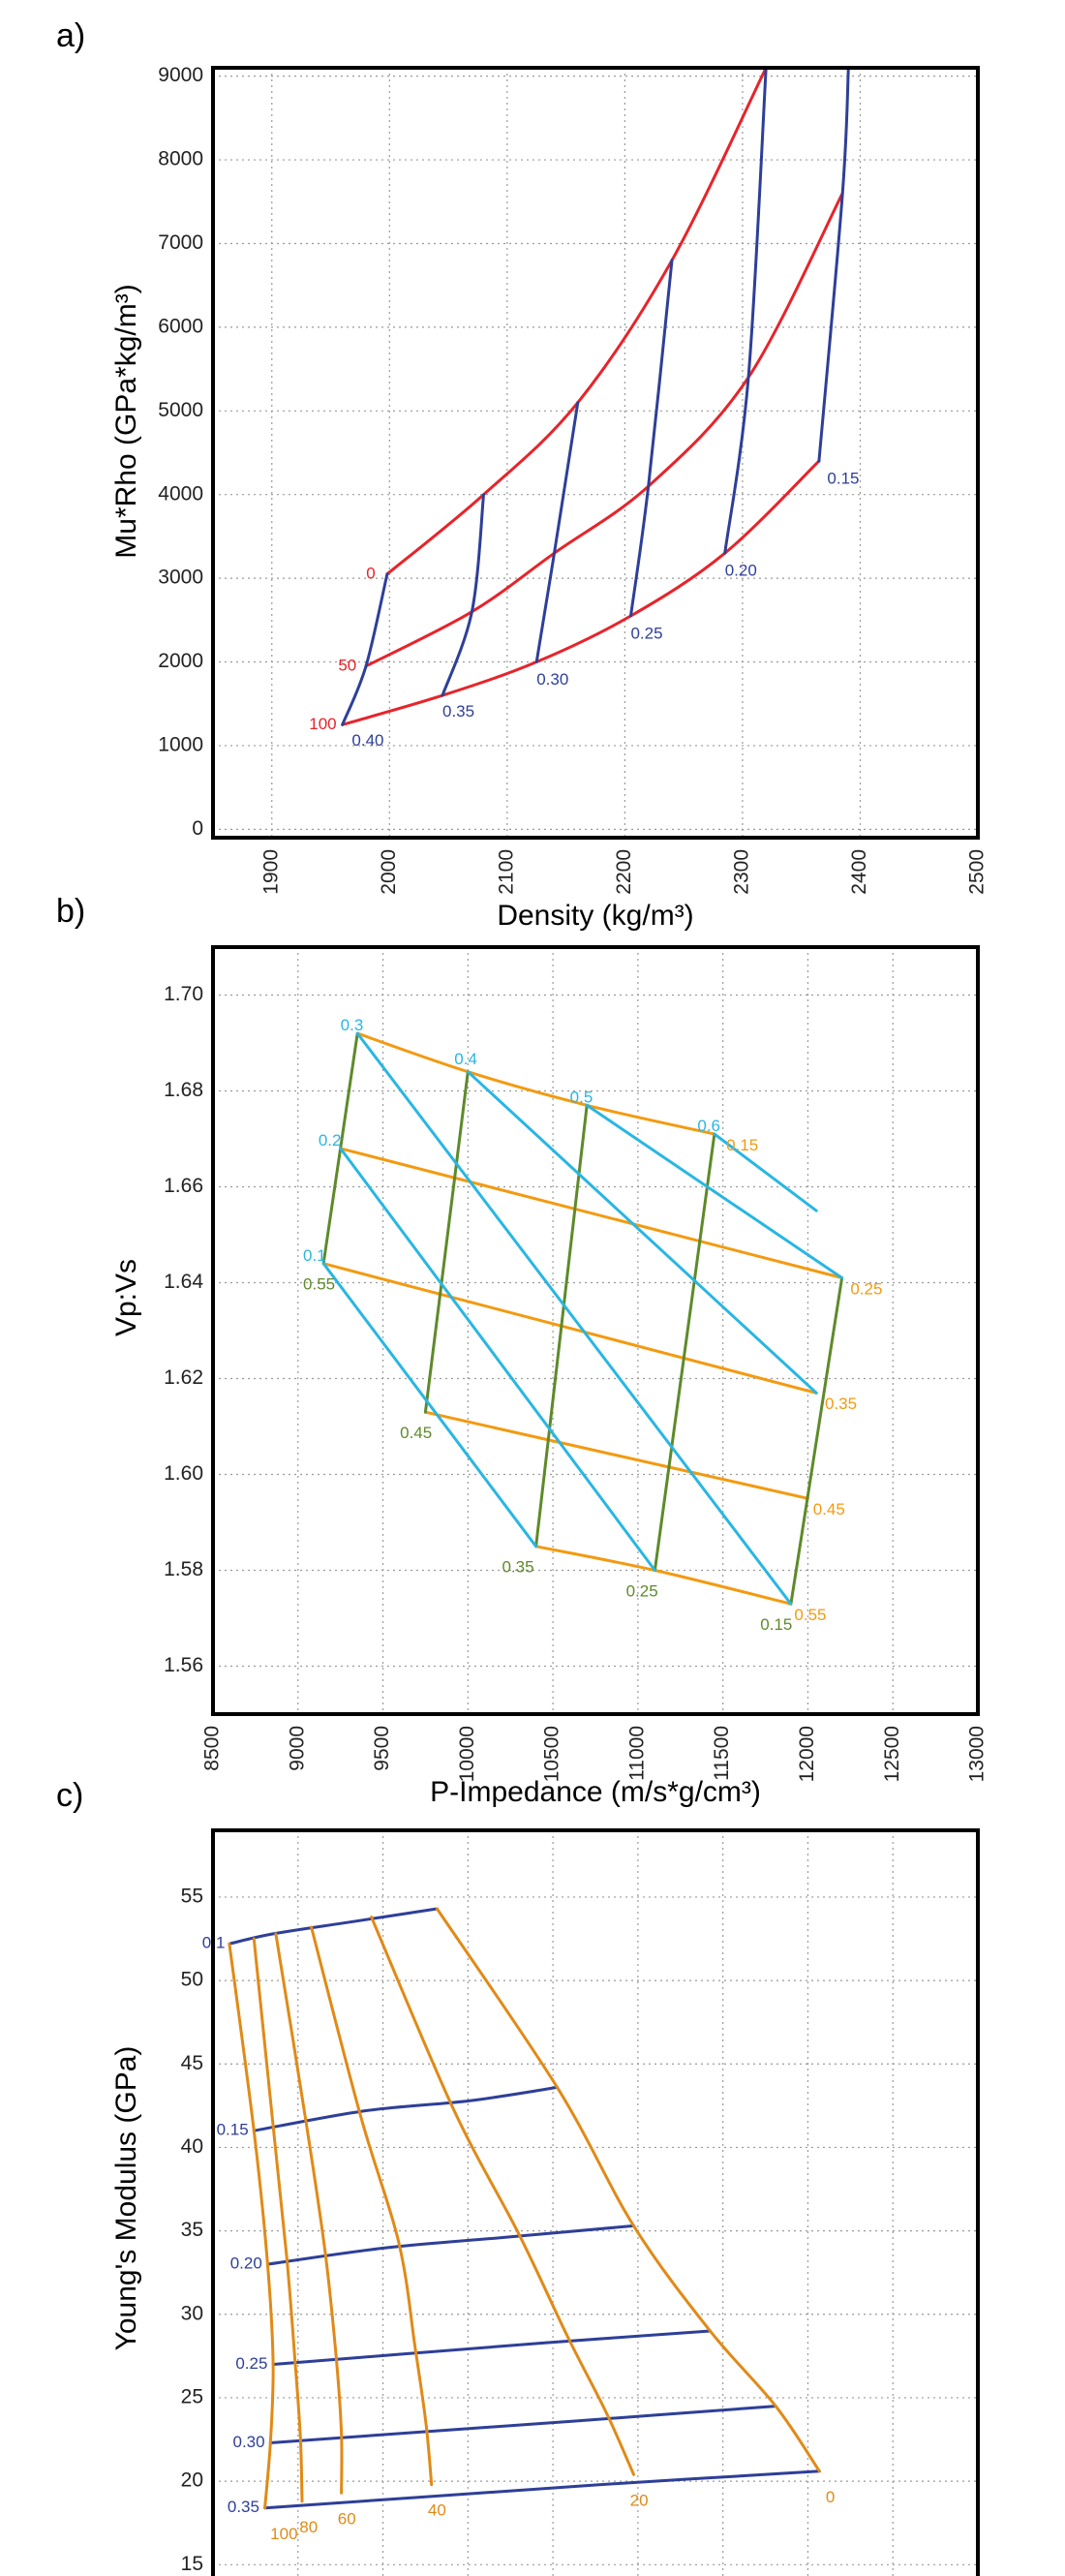  I want to click on x-tick-label: 2000, so click(389, 872).